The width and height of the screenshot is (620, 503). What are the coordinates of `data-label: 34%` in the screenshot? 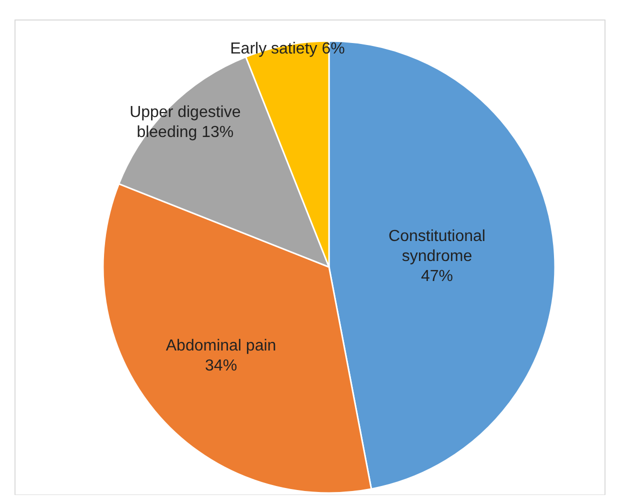 It's located at (221, 366).